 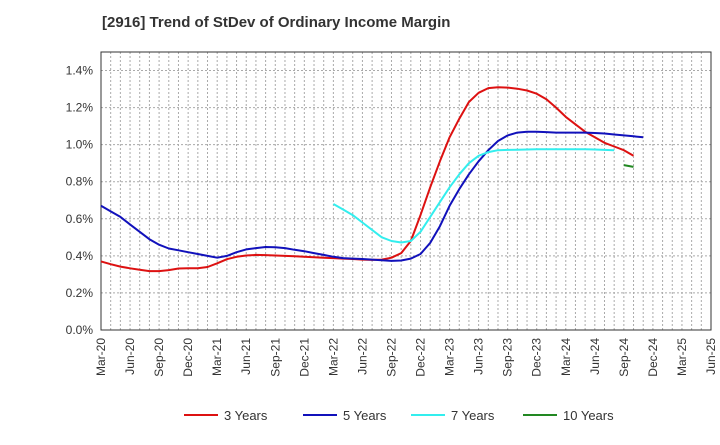 What do you see at coordinates (80, 256) in the screenshot?
I see `y-tick-label: 0.4%` at bounding box center [80, 256].